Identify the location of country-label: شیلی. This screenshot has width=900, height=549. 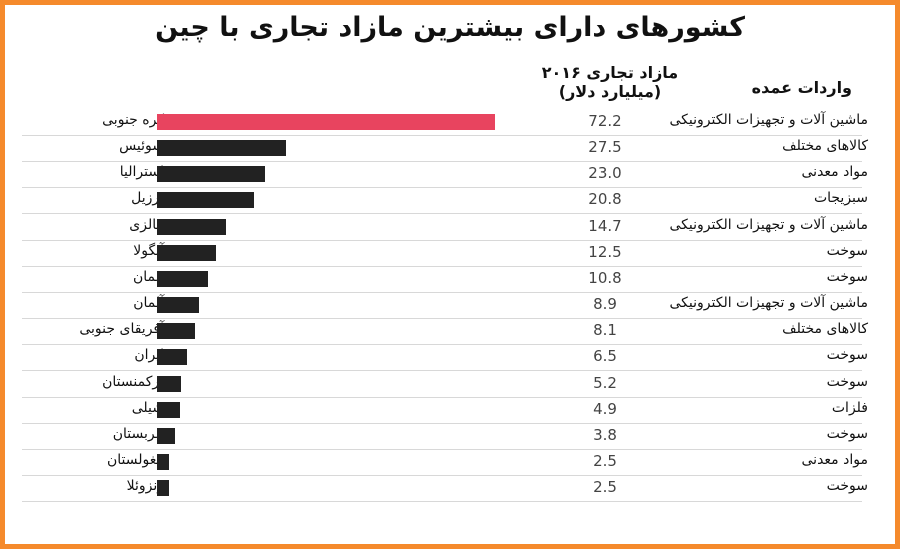
(147, 407).